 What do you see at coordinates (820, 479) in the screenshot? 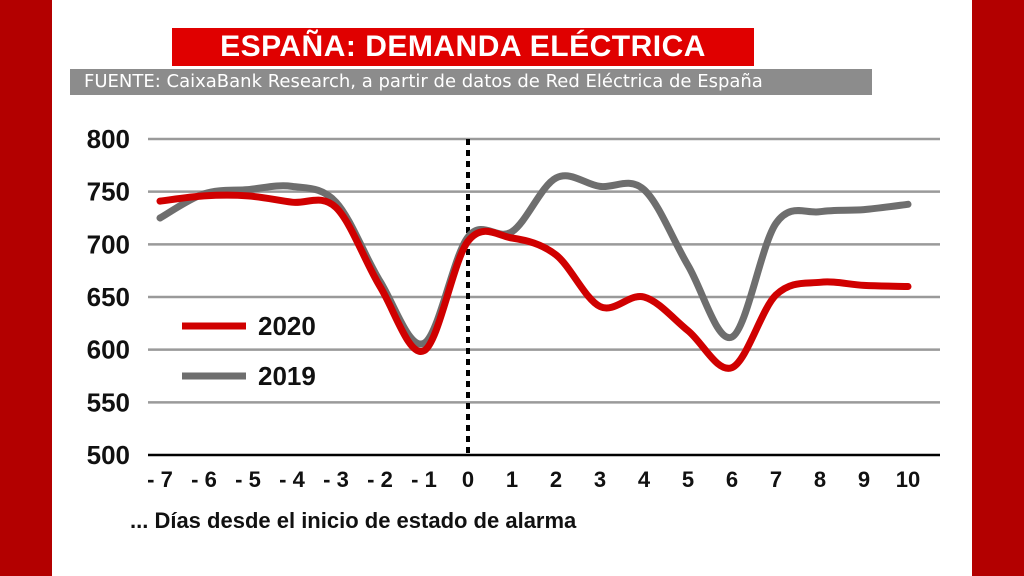
I see `x-tick-label: 8` at bounding box center [820, 479].